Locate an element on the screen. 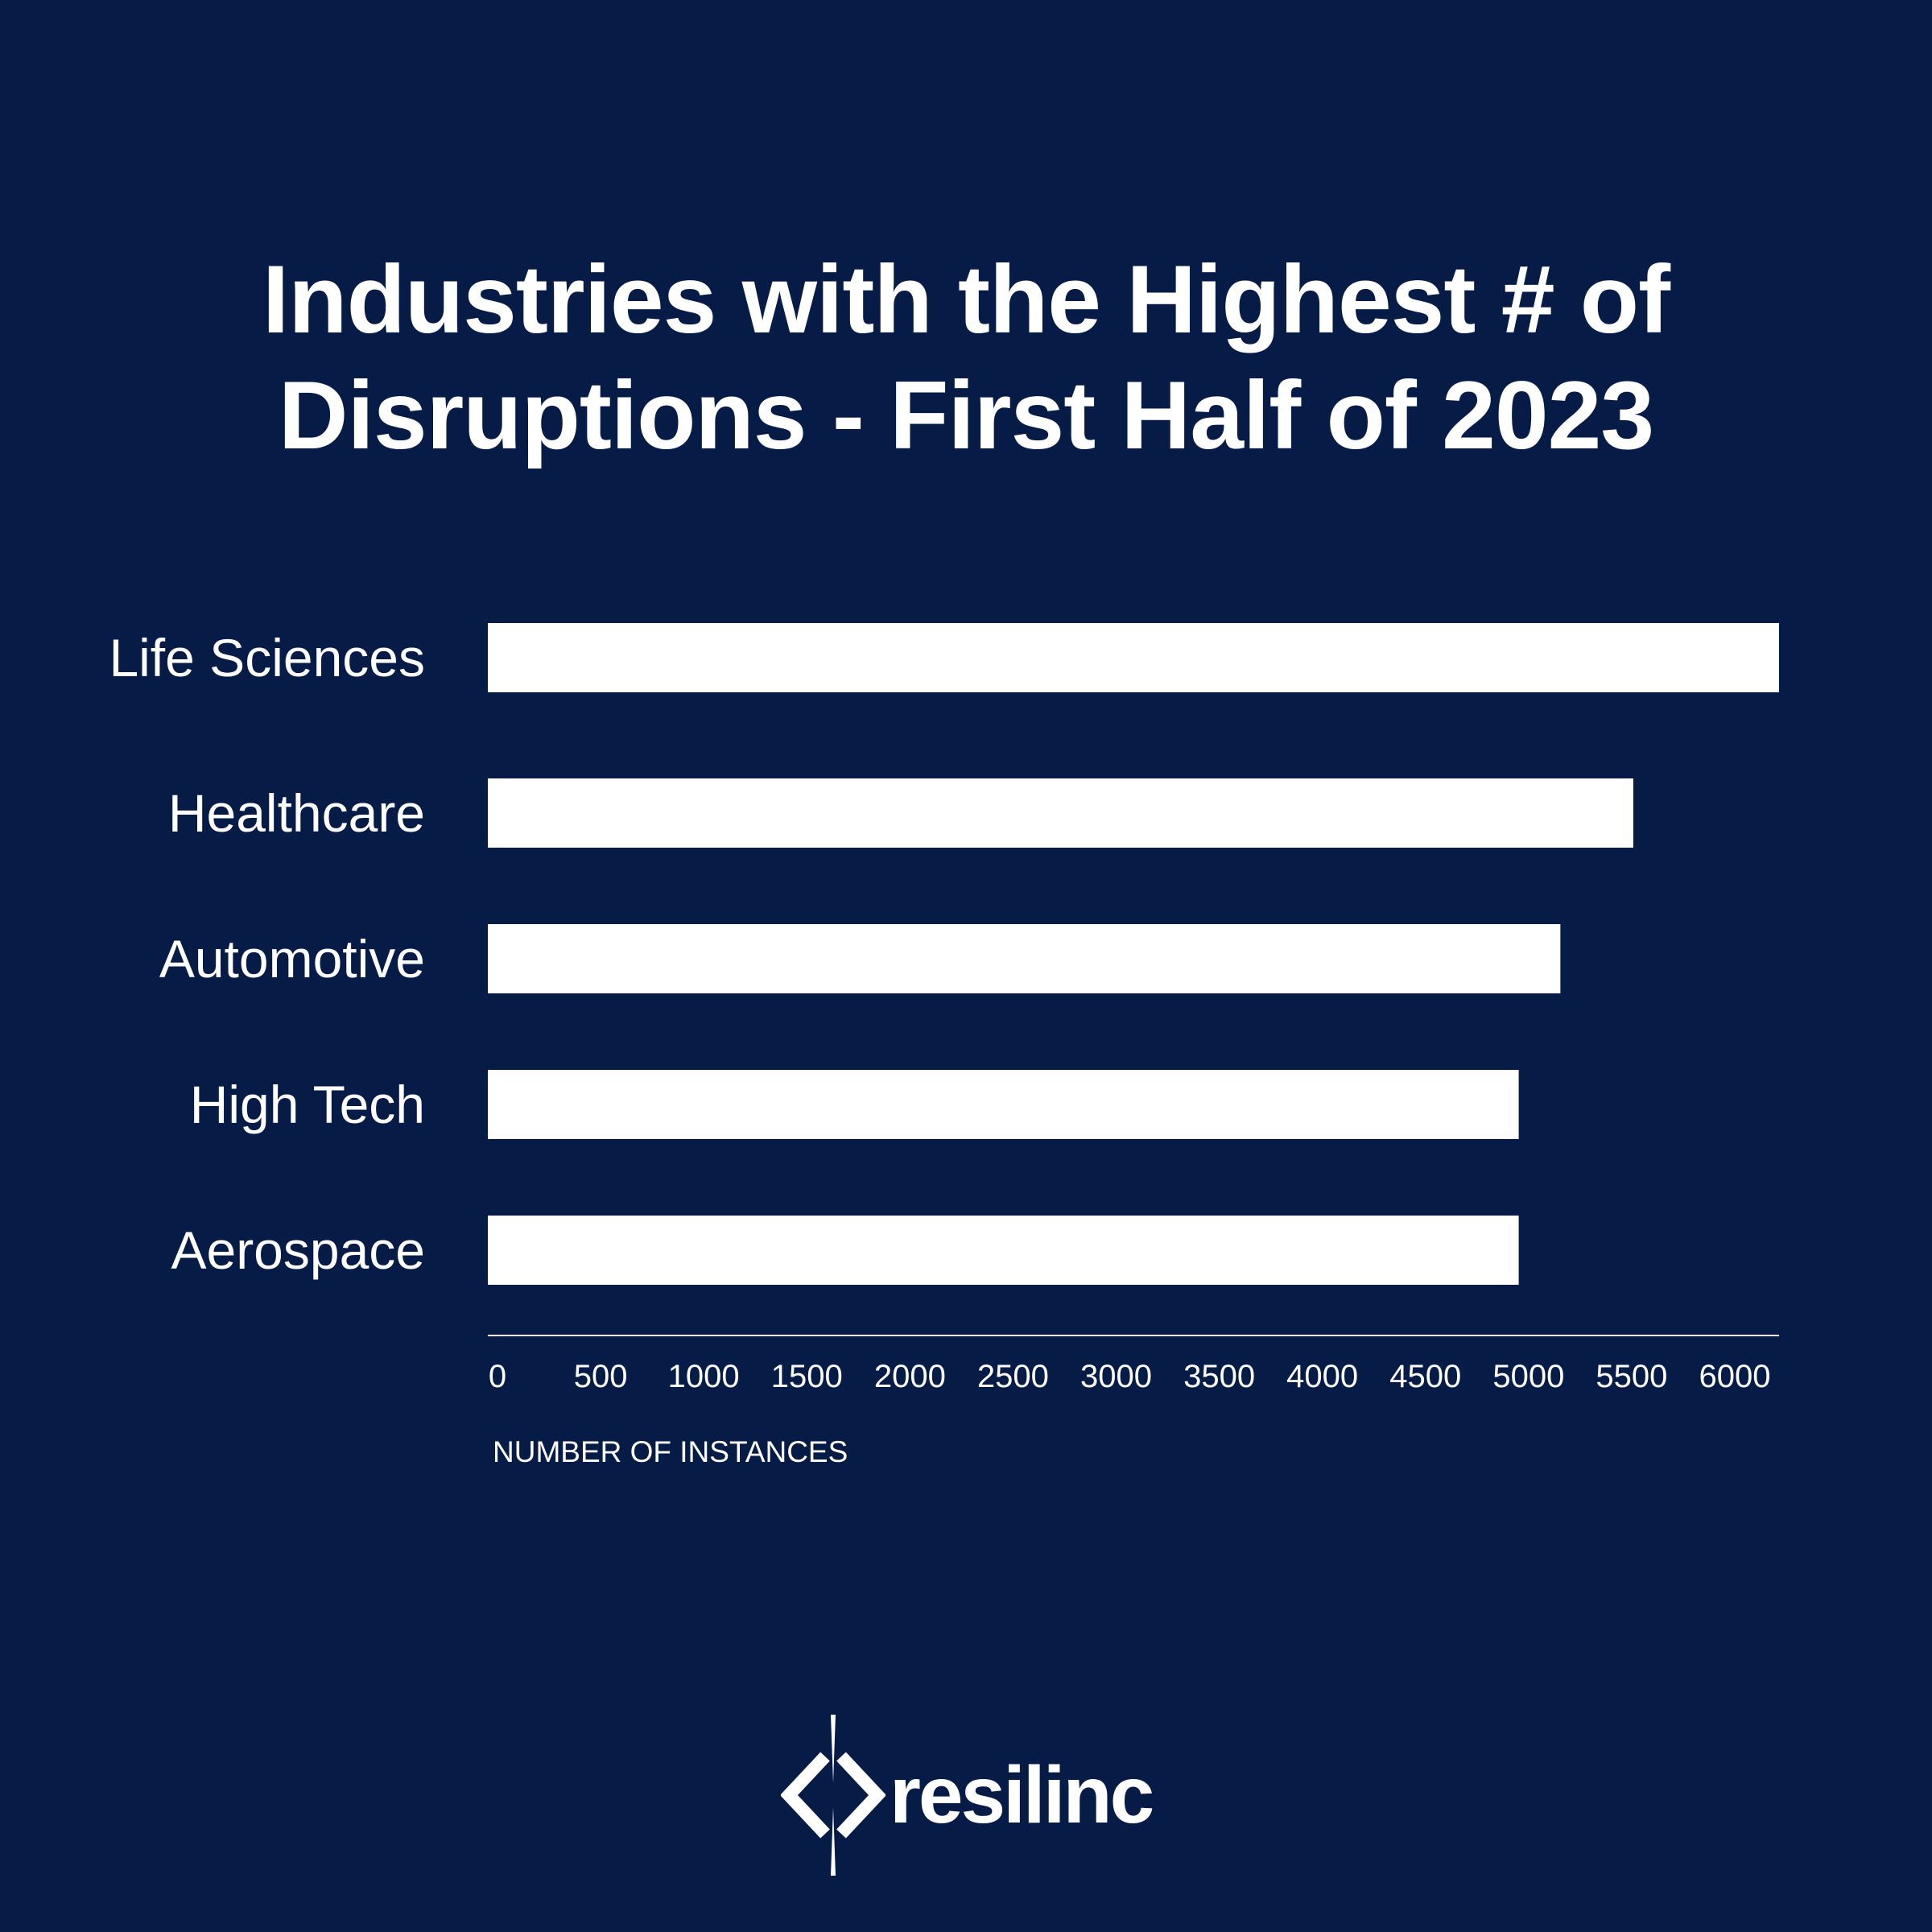 This screenshot has height=1932, width=1932. resilinc-diamond-icon is located at coordinates (833, 1795).